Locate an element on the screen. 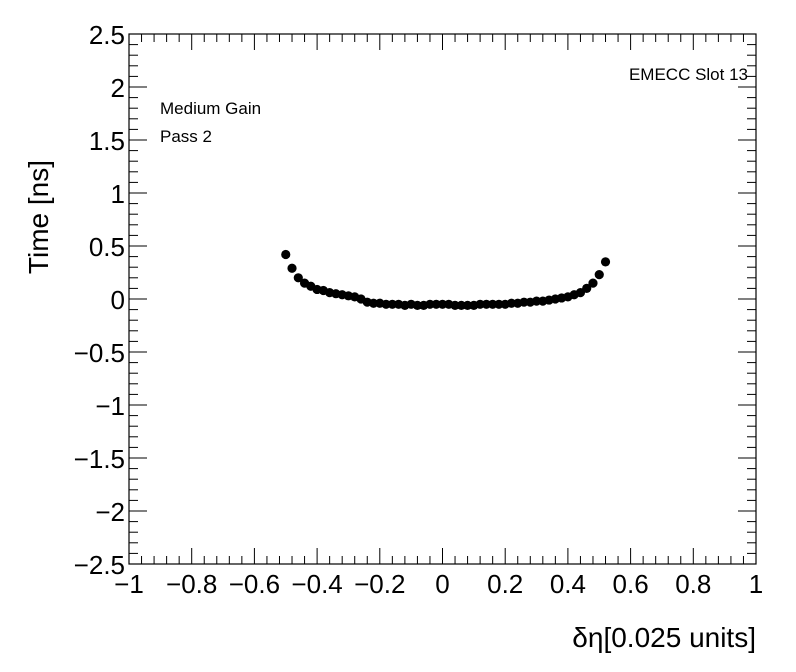  y-tick-labels: −2.5 −2 −1.5 −1 −0.5 0 0.5 1 1.5 2 2.5 is located at coordinates (99, 300).